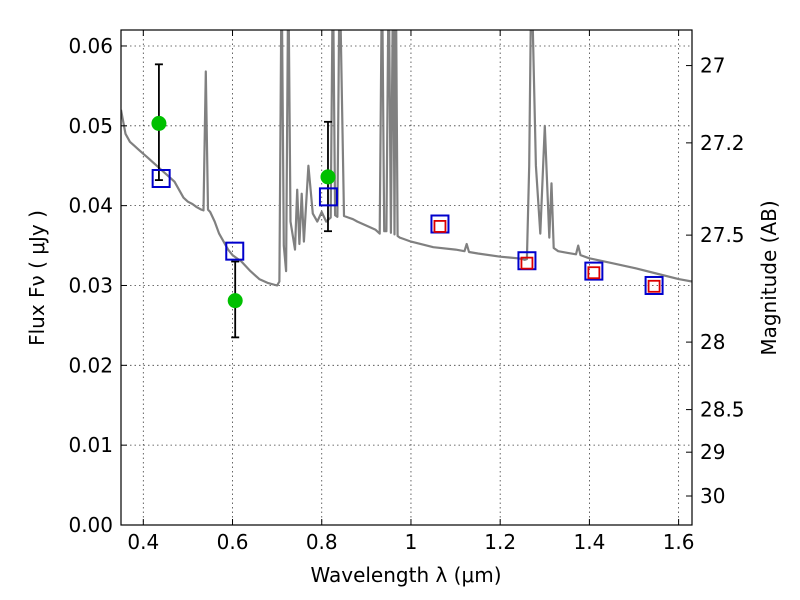 The width and height of the screenshot is (800, 600). Describe the element at coordinates (90, 126) in the screenshot. I see `y-tick-label: 0.05` at that location.